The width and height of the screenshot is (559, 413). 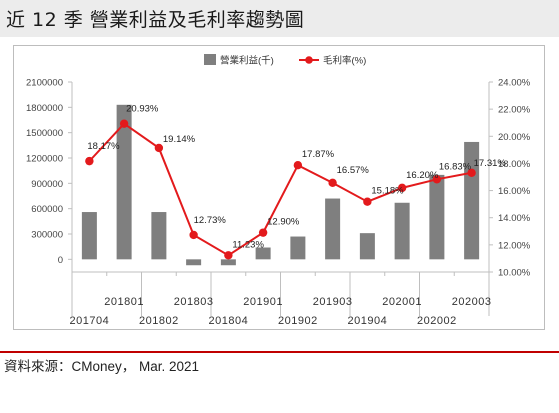 What do you see at coordinates (422, 175) in the screenshot?
I see `data-label: 16.20%` at bounding box center [422, 175].